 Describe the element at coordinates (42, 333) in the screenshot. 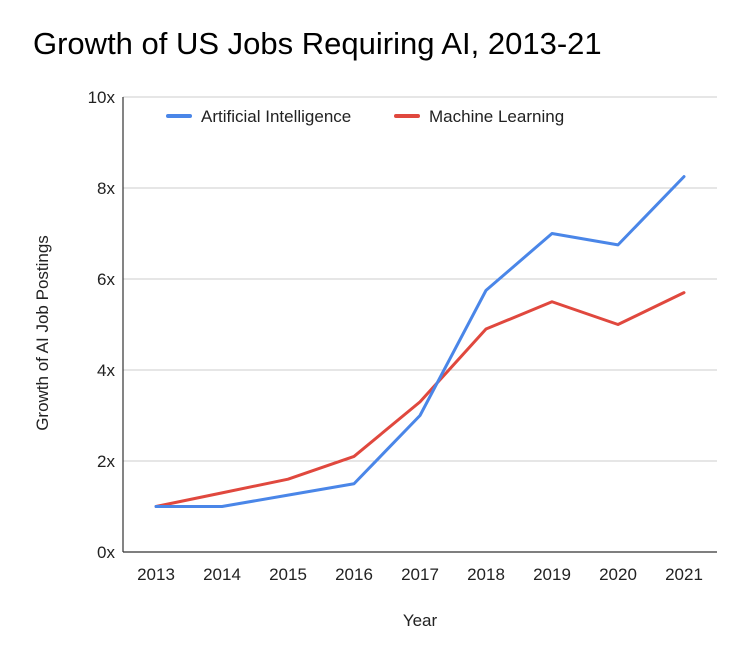

I see `y-axis-label: Growth of AI Job Postings` at that location.